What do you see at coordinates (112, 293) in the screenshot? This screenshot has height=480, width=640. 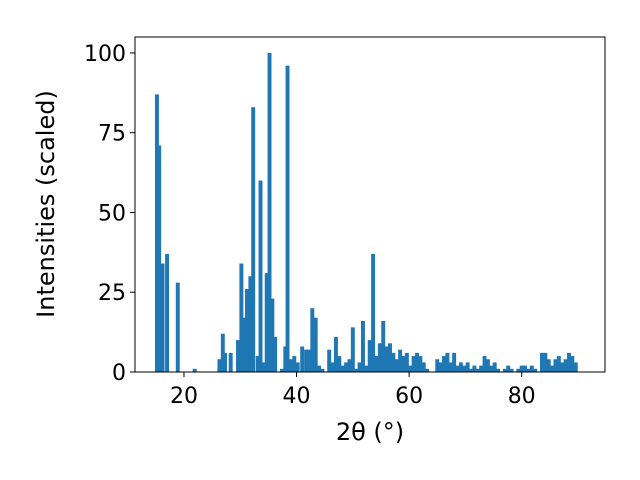 I see `y-tick-label: 25` at bounding box center [112, 293].